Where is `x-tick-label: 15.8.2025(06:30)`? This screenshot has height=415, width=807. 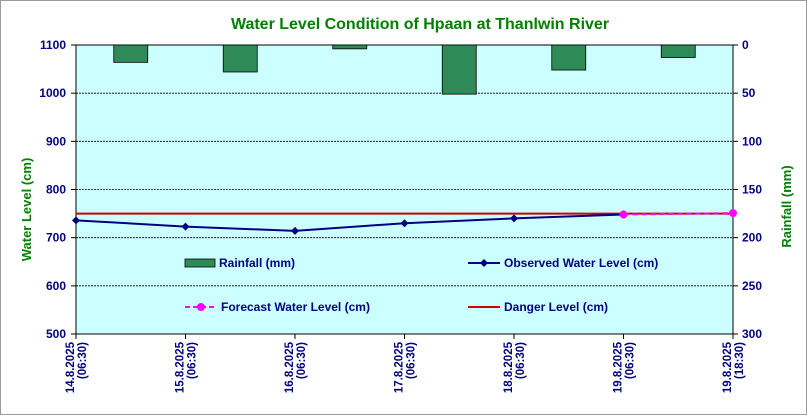 x-tick-label: 15.8.2025(06:30) is located at coordinates (187, 367).